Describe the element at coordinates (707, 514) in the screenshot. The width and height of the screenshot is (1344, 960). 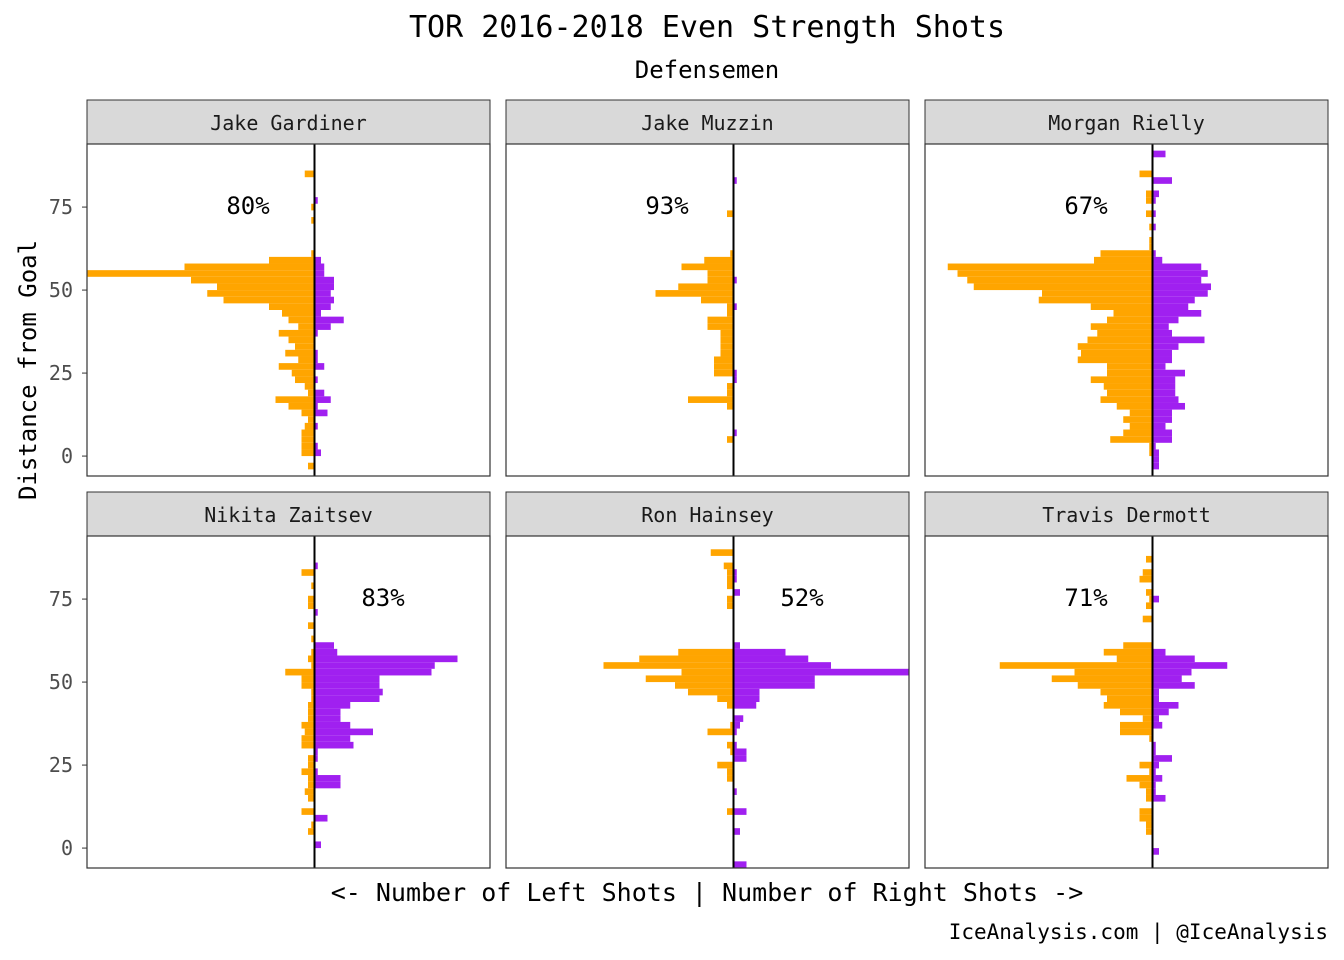
I see `facet-strip-ron-hainsey` at that location.